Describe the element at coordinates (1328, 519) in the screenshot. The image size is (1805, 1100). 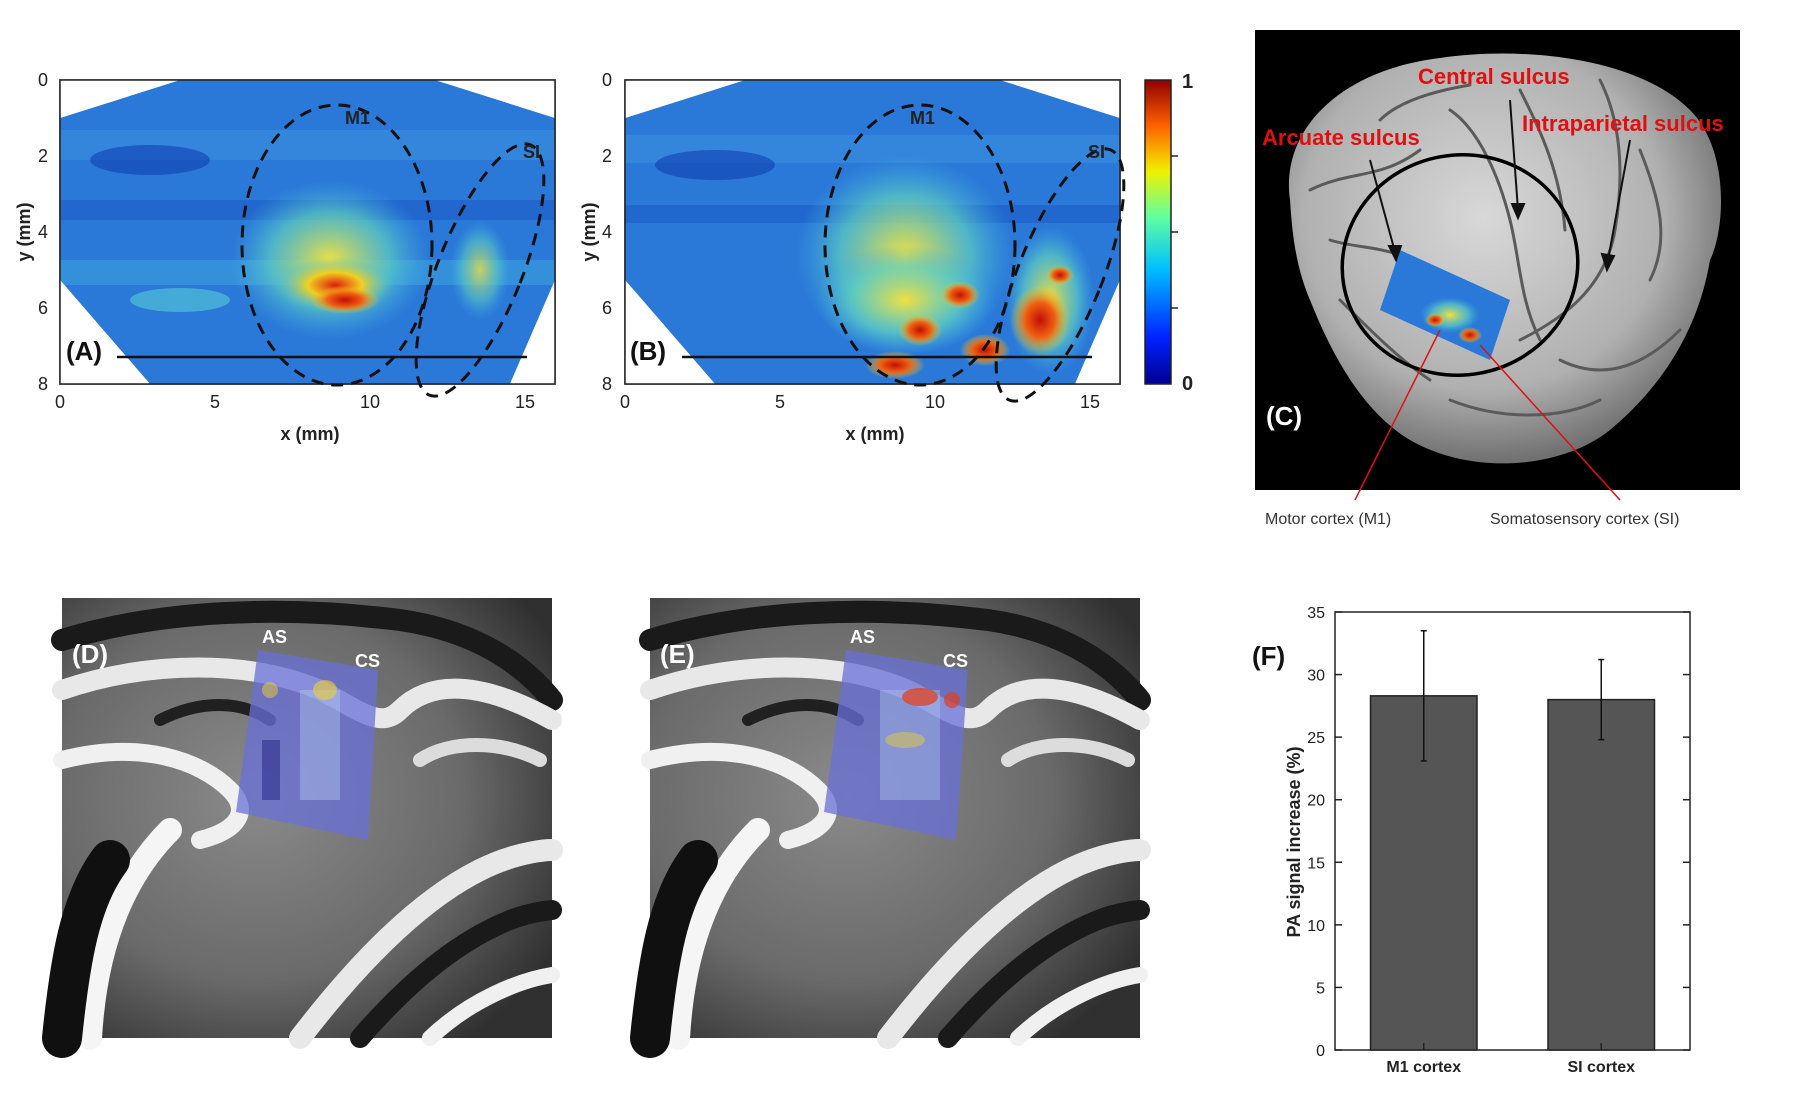
I see `motor-cortex-label: Motor cortex (M1)` at that location.